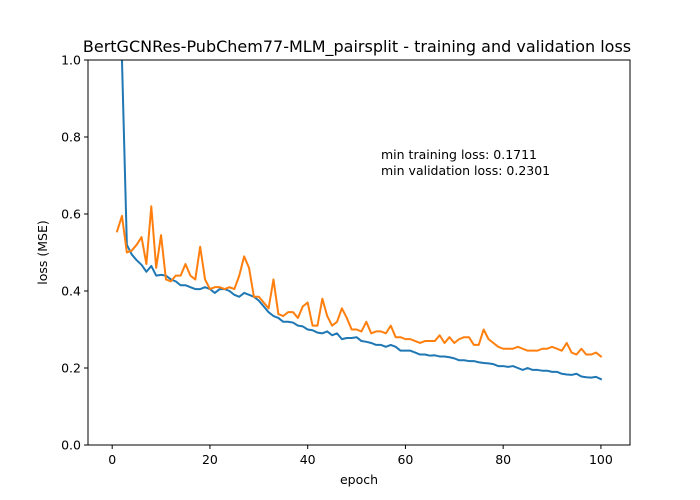 The height and width of the screenshot is (500, 700). What do you see at coordinates (71, 291) in the screenshot?
I see `y-tick-label: 0.4` at bounding box center [71, 291].